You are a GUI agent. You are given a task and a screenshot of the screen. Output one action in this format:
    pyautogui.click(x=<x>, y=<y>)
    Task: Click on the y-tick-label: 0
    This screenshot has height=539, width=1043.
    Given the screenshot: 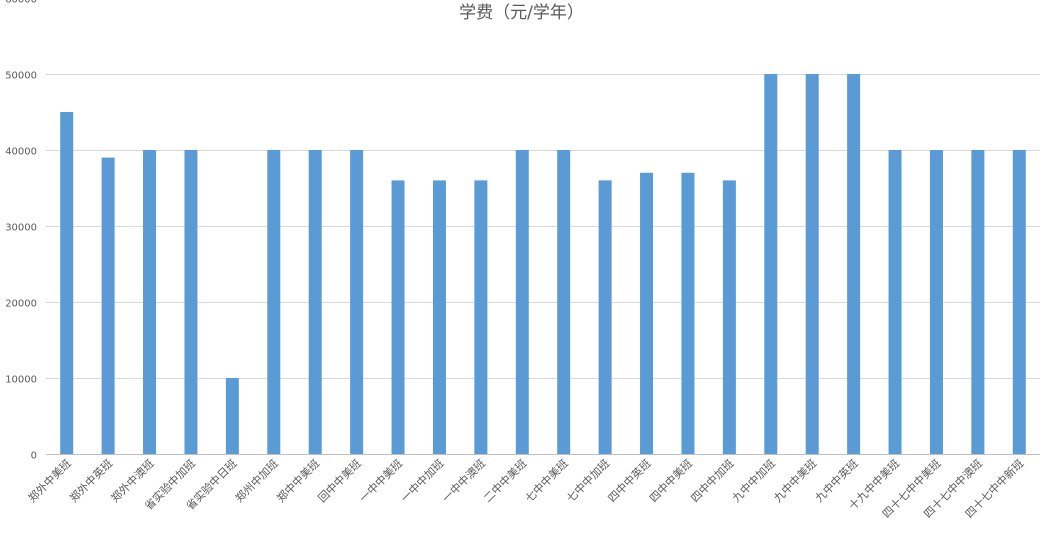 What is the action you would take?
    pyautogui.click(x=34, y=456)
    